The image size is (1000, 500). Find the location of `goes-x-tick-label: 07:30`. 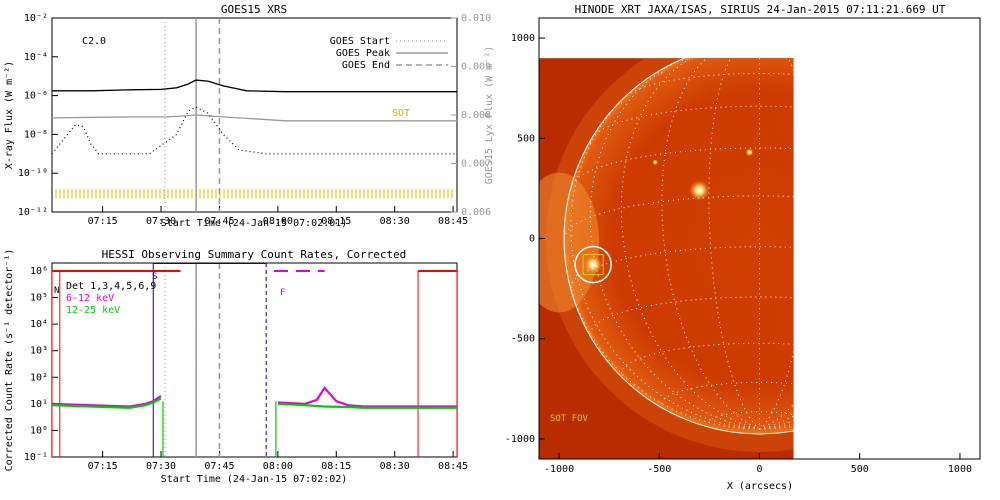

goes-x-tick-label: 07:30 is located at coordinates (161, 221).